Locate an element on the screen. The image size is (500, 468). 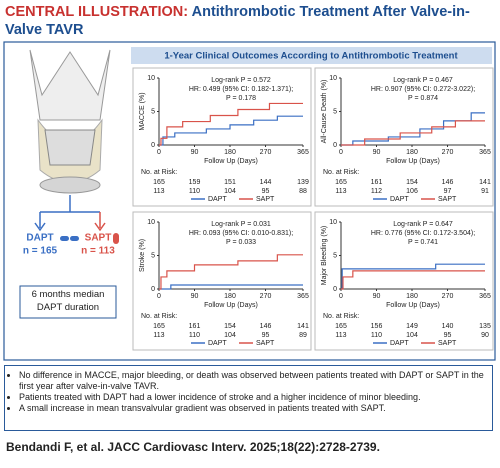
risk-count: 144 is located at coordinates (266, 182).